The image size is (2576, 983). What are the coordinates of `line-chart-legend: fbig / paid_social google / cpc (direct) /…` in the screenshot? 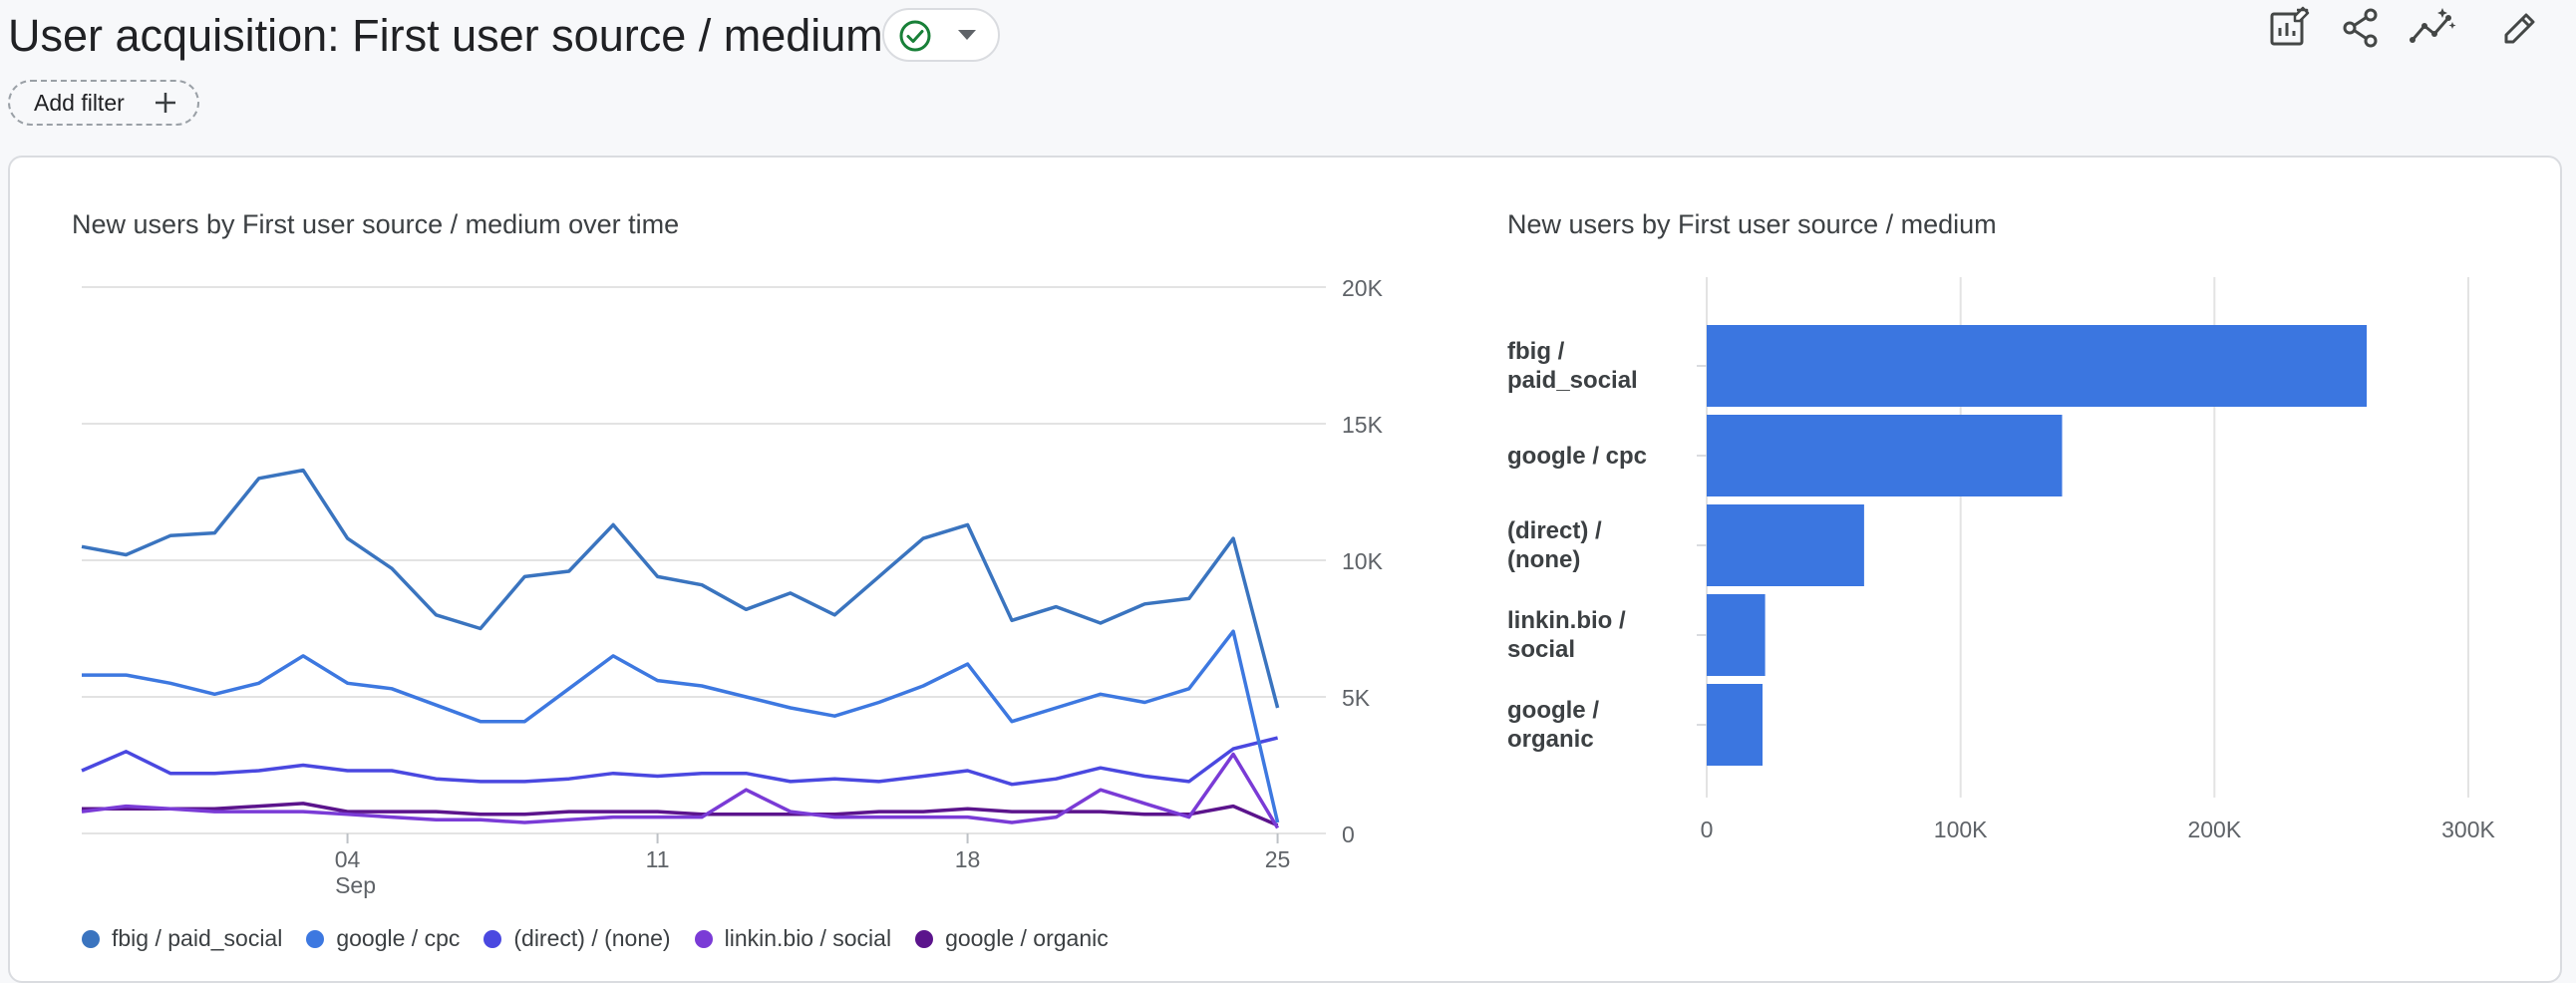 It's located at (607, 938).